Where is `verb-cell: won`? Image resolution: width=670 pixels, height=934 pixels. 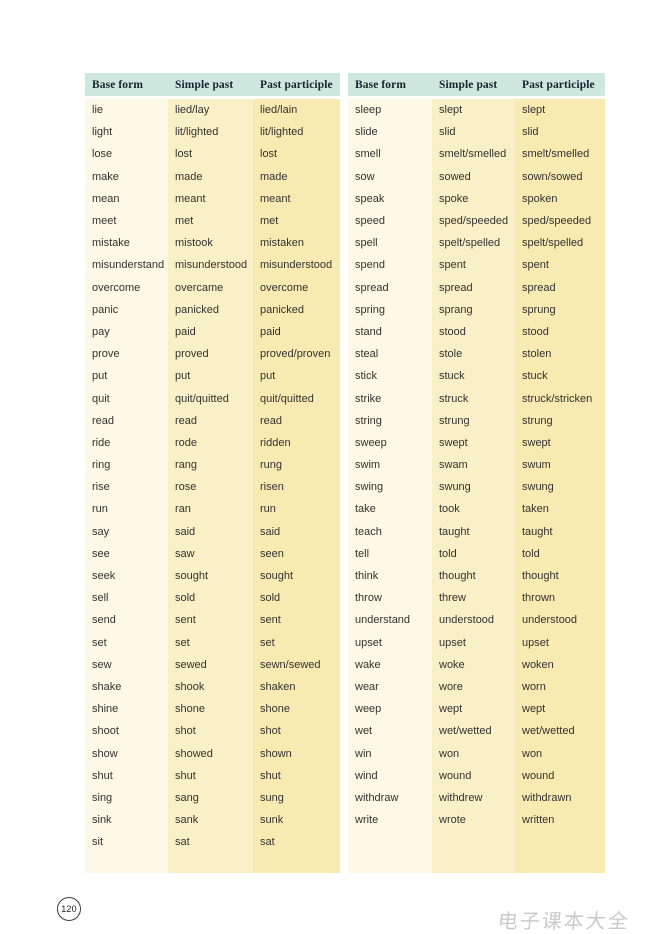
verb-cell: won is located at coordinates (532, 753).